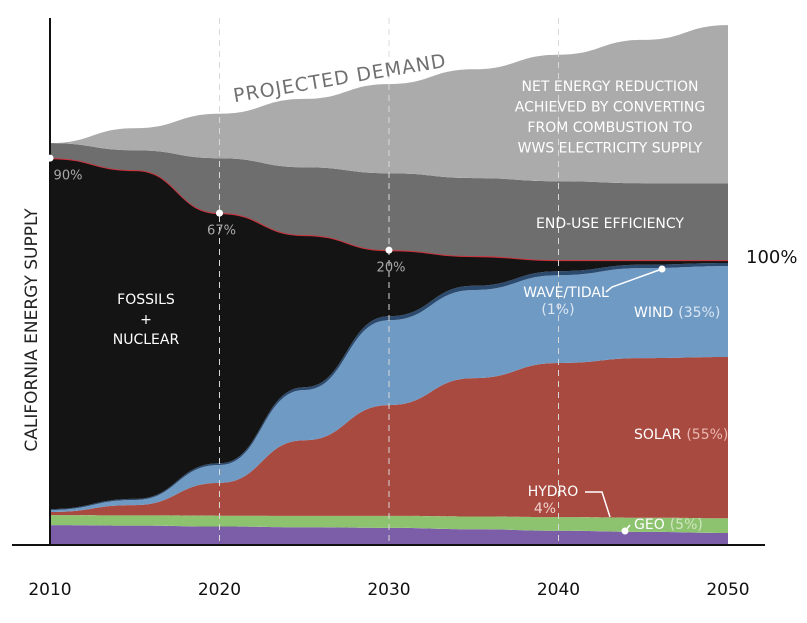 The height and width of the screenshot is (623, 807). Describe the element at coordinates (727, 590) in the screenshot. I see `x-tick-label: 2050` at that location.